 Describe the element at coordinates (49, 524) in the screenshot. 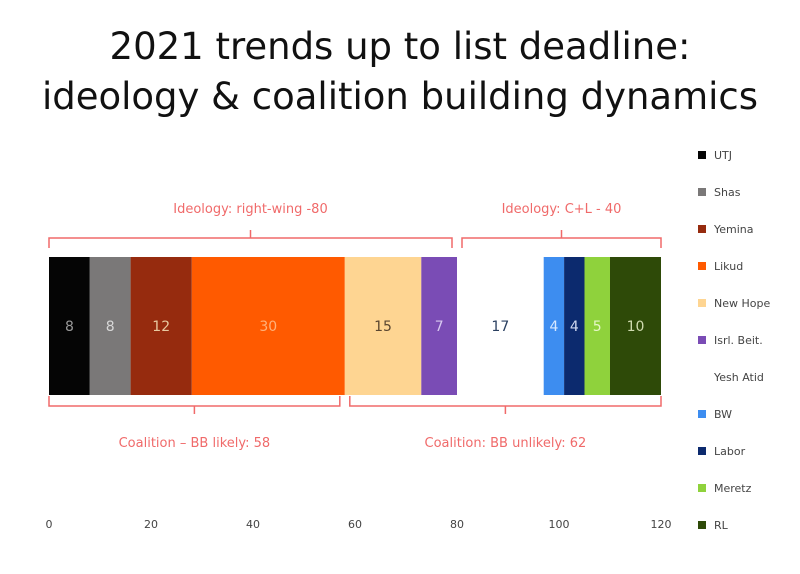

I see `x-tick-label: 0` at that location.